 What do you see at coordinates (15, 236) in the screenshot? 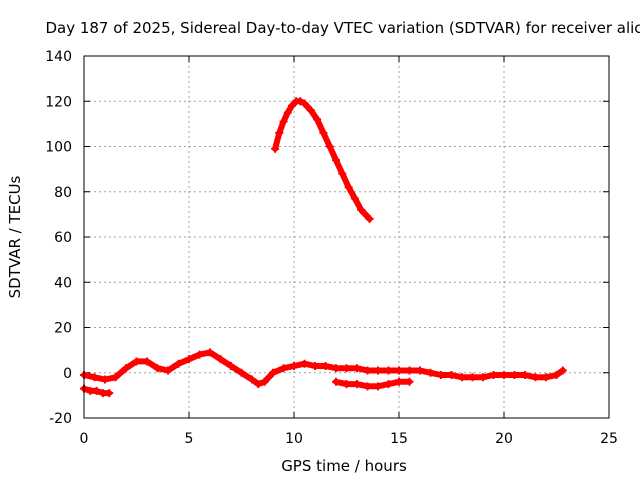
I see `y-axis-label: SDTVAR / TECUs` at bounding box center [15, 236].